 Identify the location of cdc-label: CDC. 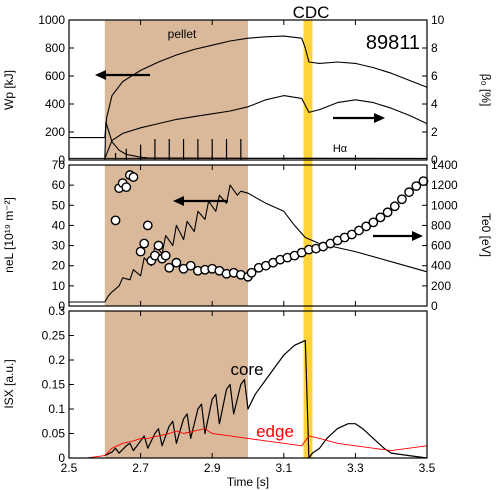
(311, 12).